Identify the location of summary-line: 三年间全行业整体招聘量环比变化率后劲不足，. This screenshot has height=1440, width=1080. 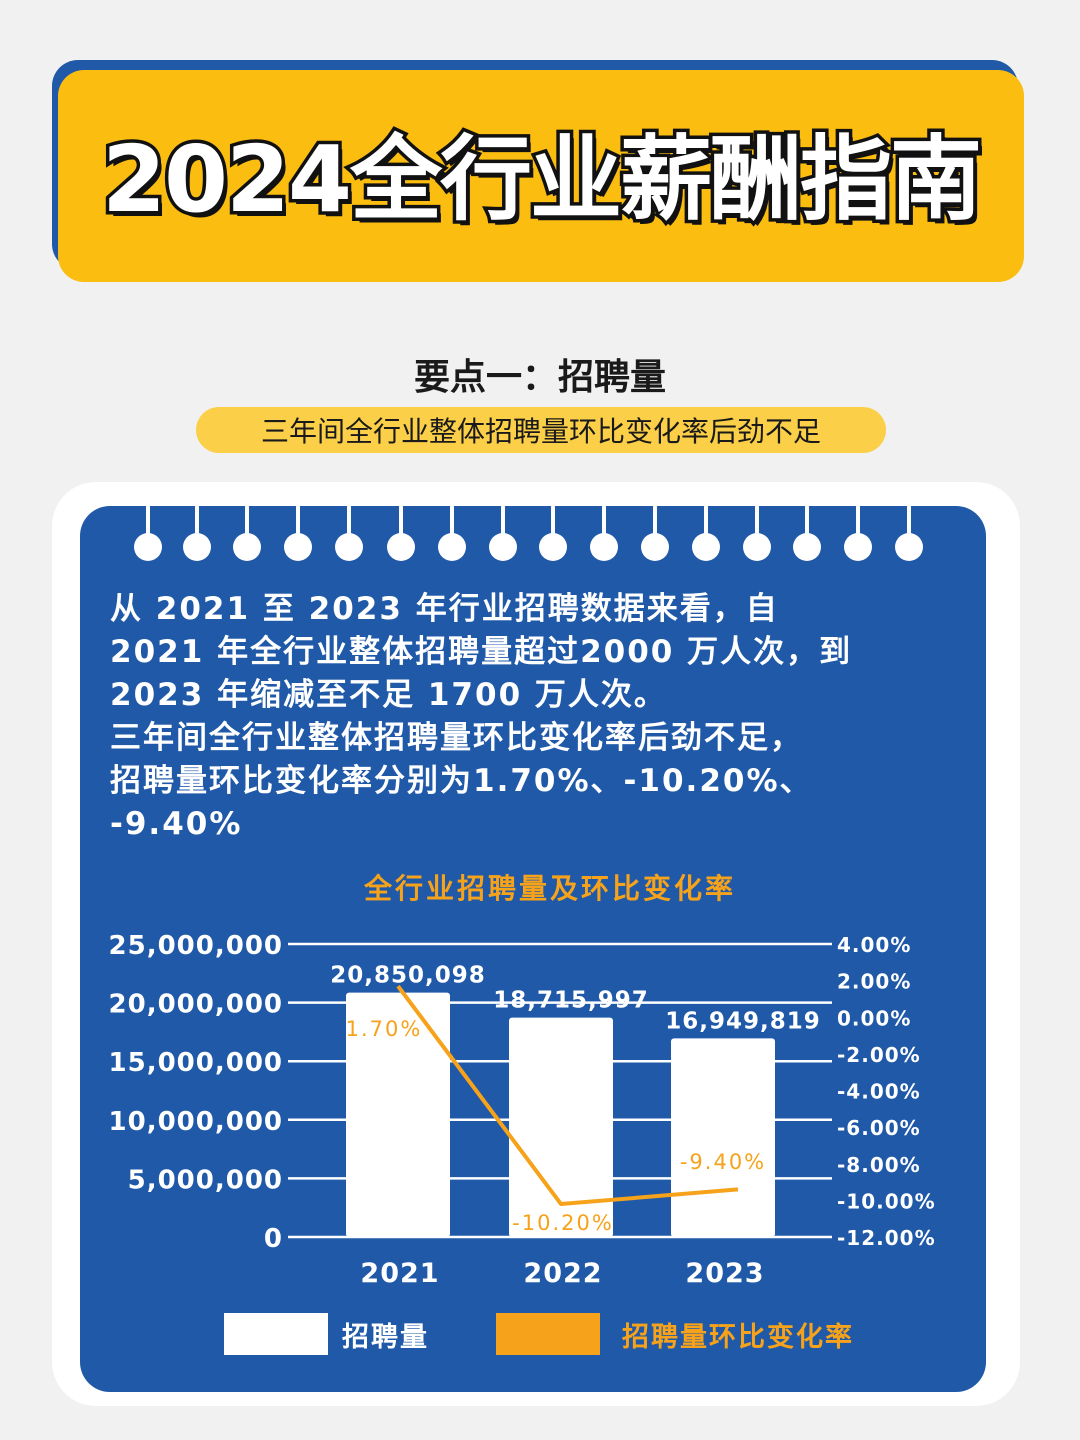
(456, 738).